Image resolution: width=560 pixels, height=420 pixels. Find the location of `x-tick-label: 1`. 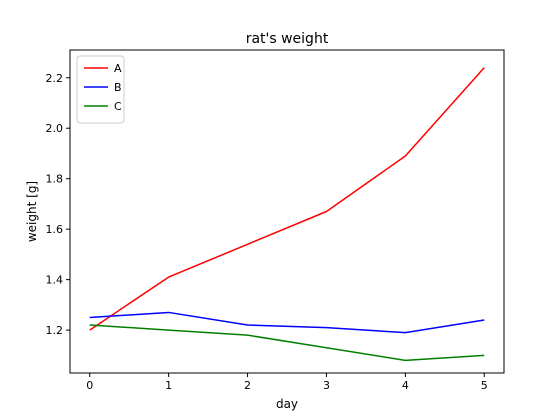

x-tick-label: 1 is located at coordinates (168, 385).